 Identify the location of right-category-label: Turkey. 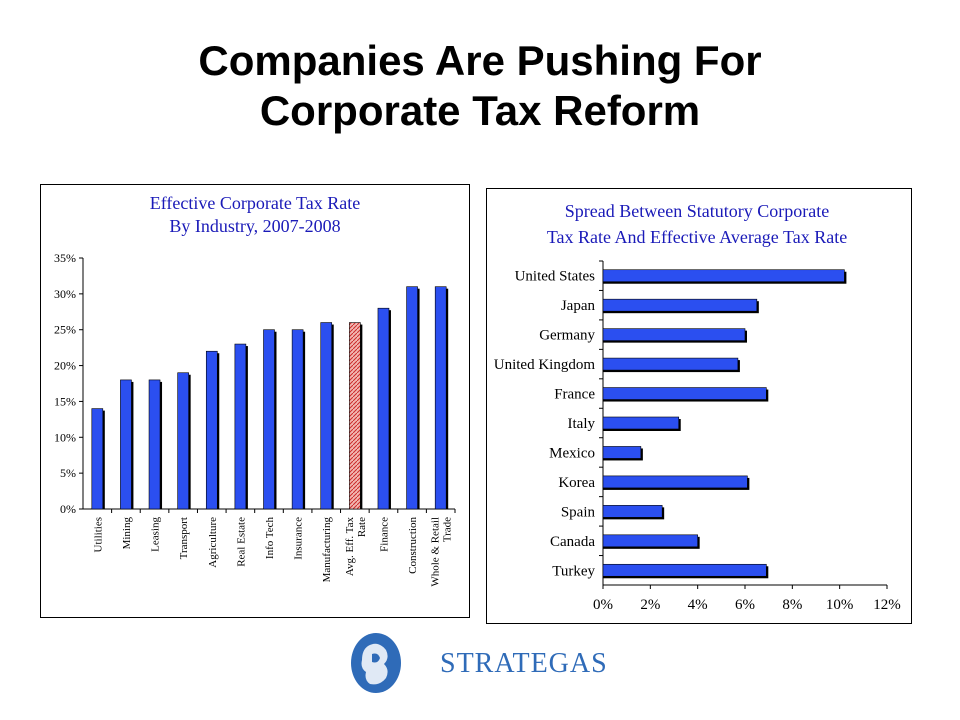
(573, 571).